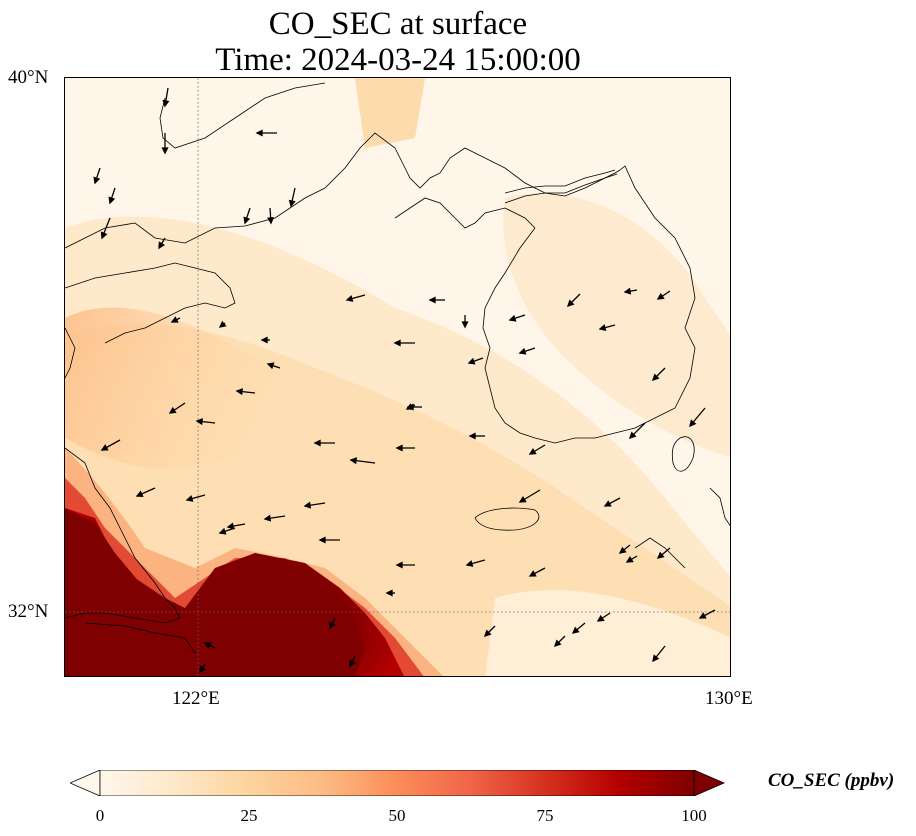 The image size is (916, 836). Describe the element at coordinates (694, 815) in the screenshot. I see `colorbar-tick-100: 100` at that location.